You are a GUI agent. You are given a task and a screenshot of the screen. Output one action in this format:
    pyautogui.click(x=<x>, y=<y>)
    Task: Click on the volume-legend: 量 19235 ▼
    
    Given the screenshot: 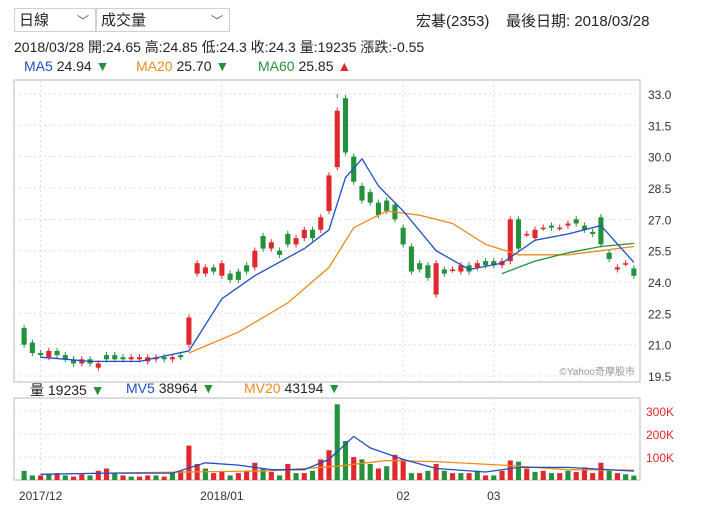 What is the action you would take?
    pyautogui.click(x=67, y=390)
    